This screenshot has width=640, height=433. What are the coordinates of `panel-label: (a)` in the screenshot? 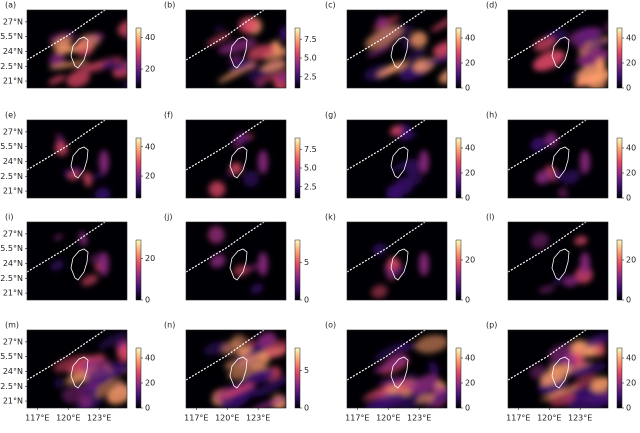 It's located at (10, 5).